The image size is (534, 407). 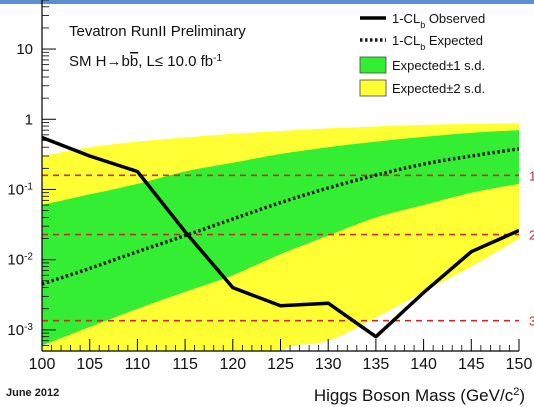 I want to click on x-tick-label: 110, so click(x=138, y=364).